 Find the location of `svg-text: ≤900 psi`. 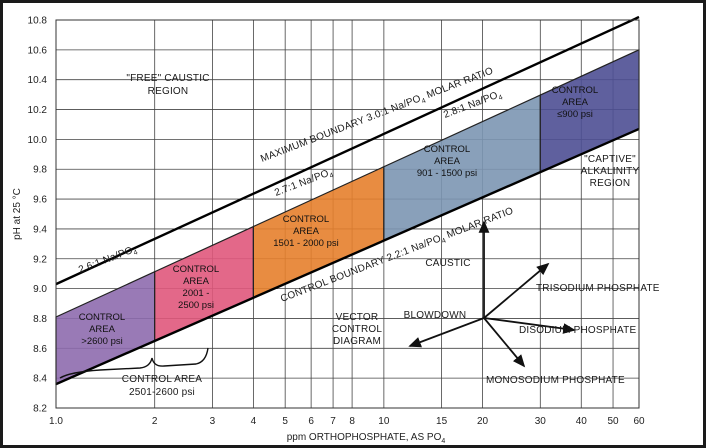

svg-text: ≤900 psi is located at coordinates (575, 114).